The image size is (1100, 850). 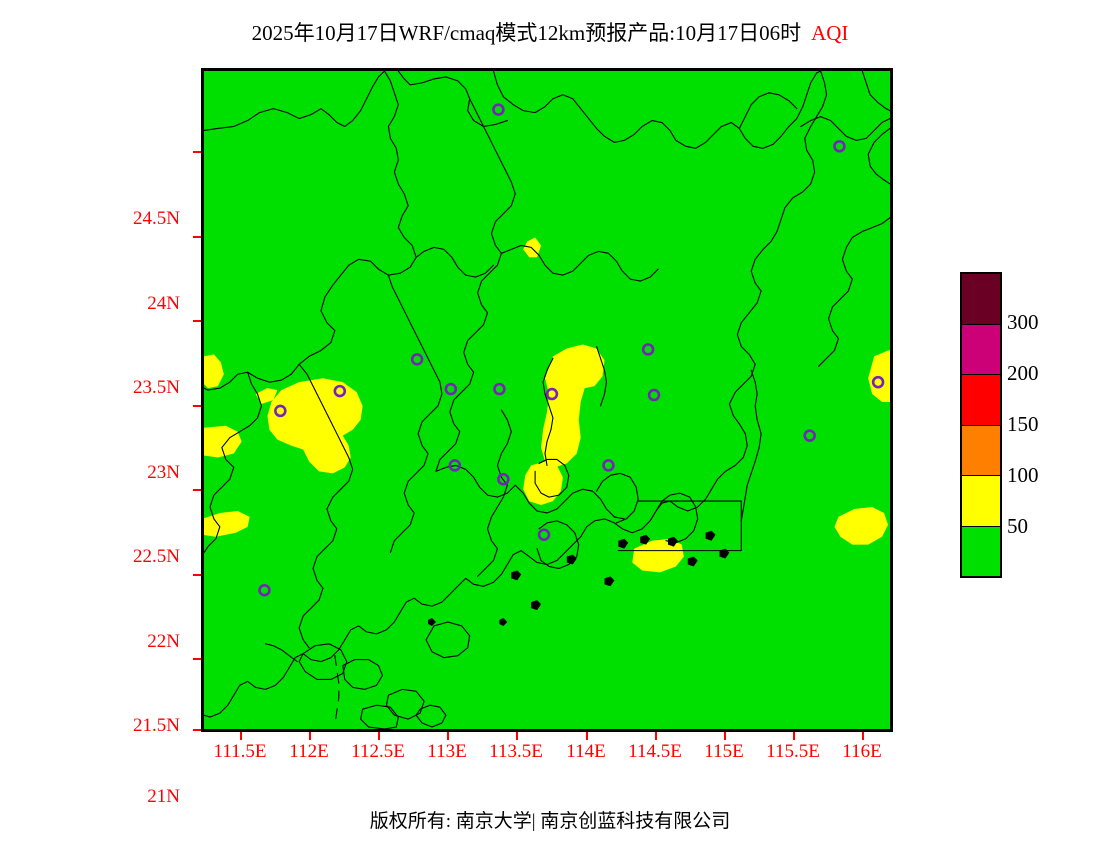 What do you see at coordinates (1017, 526) in the screenshot?
I see `colorbar-tick-label-50: 50` at bounding box center [1017, 526].